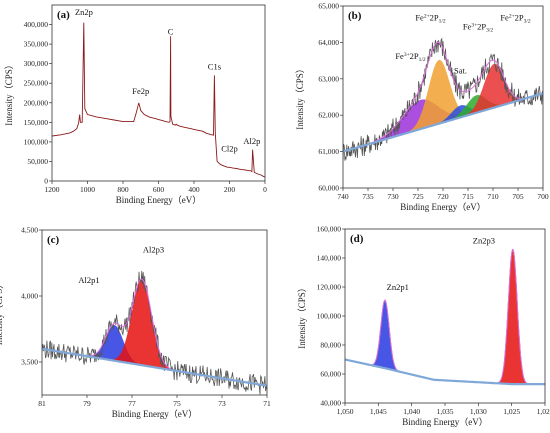  Describe the element at coordinates (393, 196) in the screenshot. I see `x-tick-label: 730` at that location.